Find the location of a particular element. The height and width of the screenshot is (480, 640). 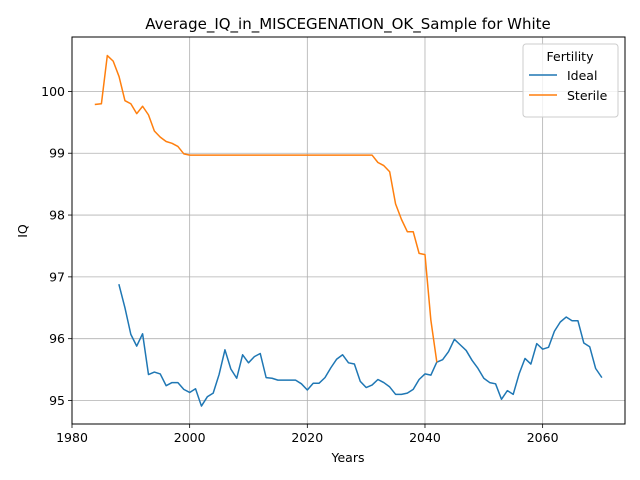

legend-box is located at coordinates (570, 80).